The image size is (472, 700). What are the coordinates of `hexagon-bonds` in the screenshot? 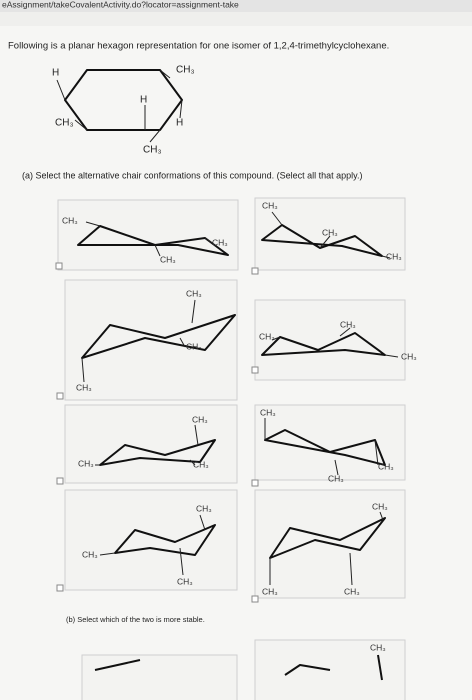 It's located at (119, 106).